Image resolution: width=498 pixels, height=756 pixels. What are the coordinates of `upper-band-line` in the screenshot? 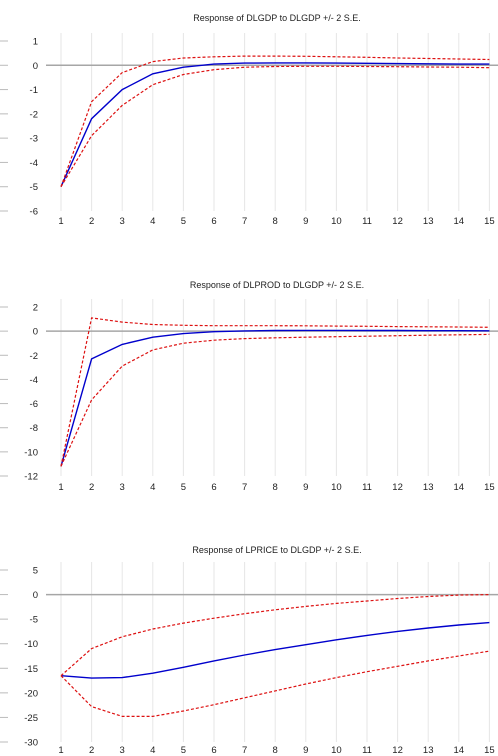 It's located at (275, 635).